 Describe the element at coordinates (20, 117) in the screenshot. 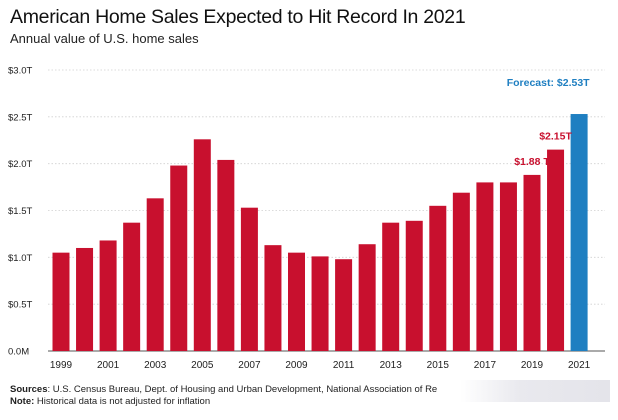

I see `y-tick-label: $2.5T` at that location.